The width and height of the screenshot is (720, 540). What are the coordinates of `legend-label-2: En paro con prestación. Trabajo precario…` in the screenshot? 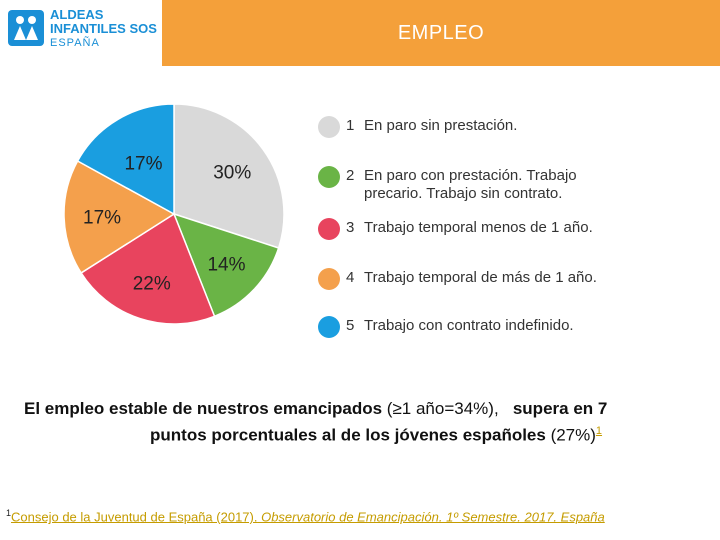 It's located at (470, 184).